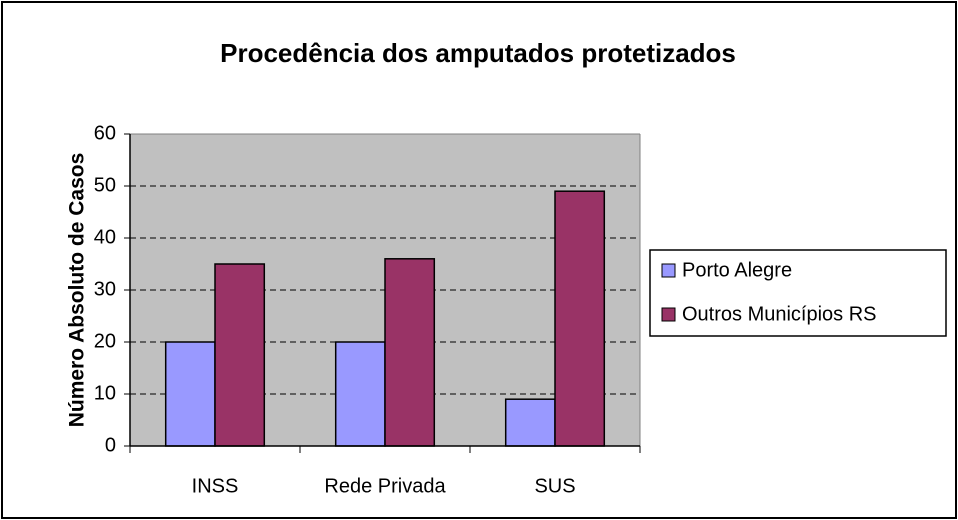 The width and height of the screenshot is (958, 520). Describe the element at coordinates (105, 393) in the screenshot. I see `y-tick-label: 10` at that location.